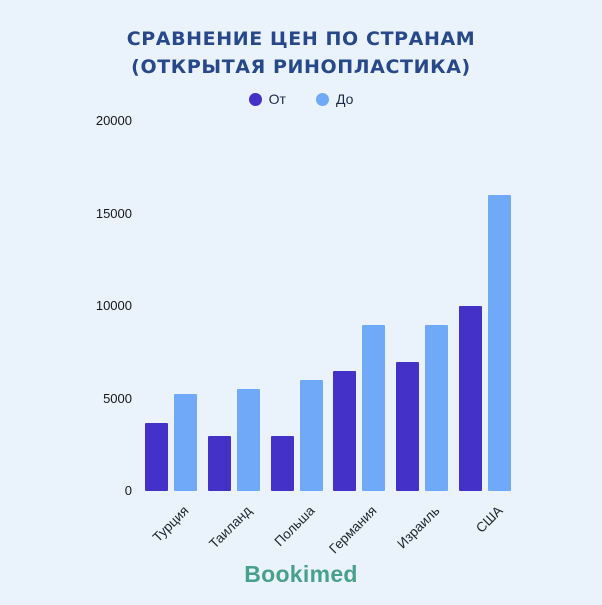  What do you see at coordinates (128, 491) in the screenshot?
I see `y-axis-tick-label: 0` at bounding box center [128, 491].